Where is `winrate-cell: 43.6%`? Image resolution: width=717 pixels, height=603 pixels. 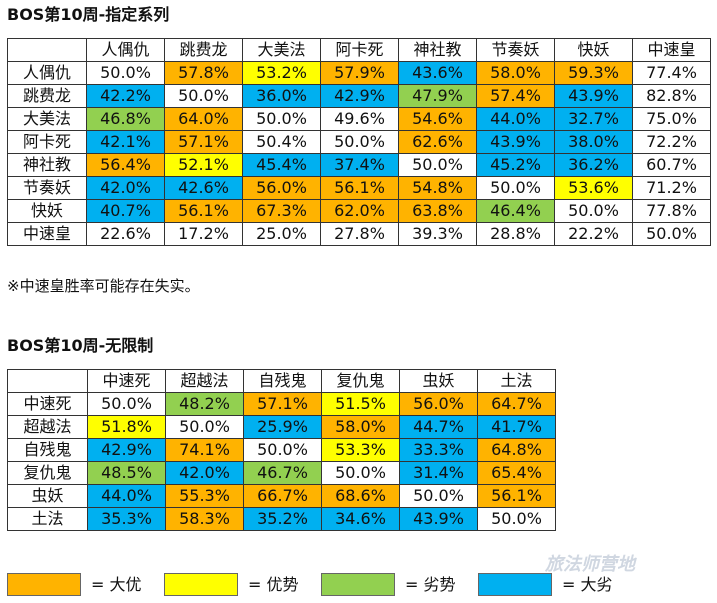
winrate-cell: 43.6% is located at coordinates (437, 73).